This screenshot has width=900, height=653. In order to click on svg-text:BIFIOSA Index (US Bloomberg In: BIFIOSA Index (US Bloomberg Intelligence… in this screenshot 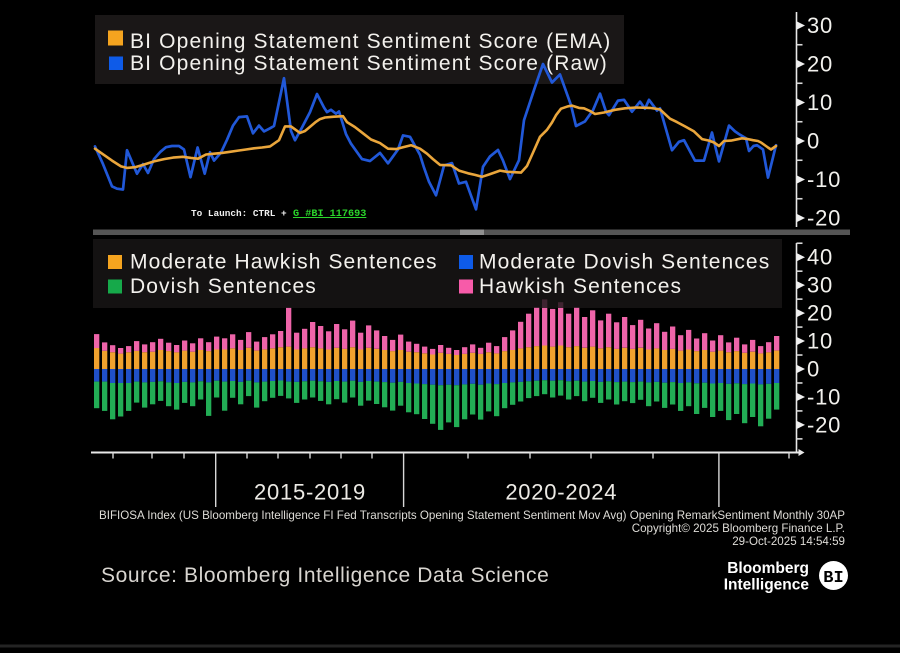, I will do `click(472, 515)`.